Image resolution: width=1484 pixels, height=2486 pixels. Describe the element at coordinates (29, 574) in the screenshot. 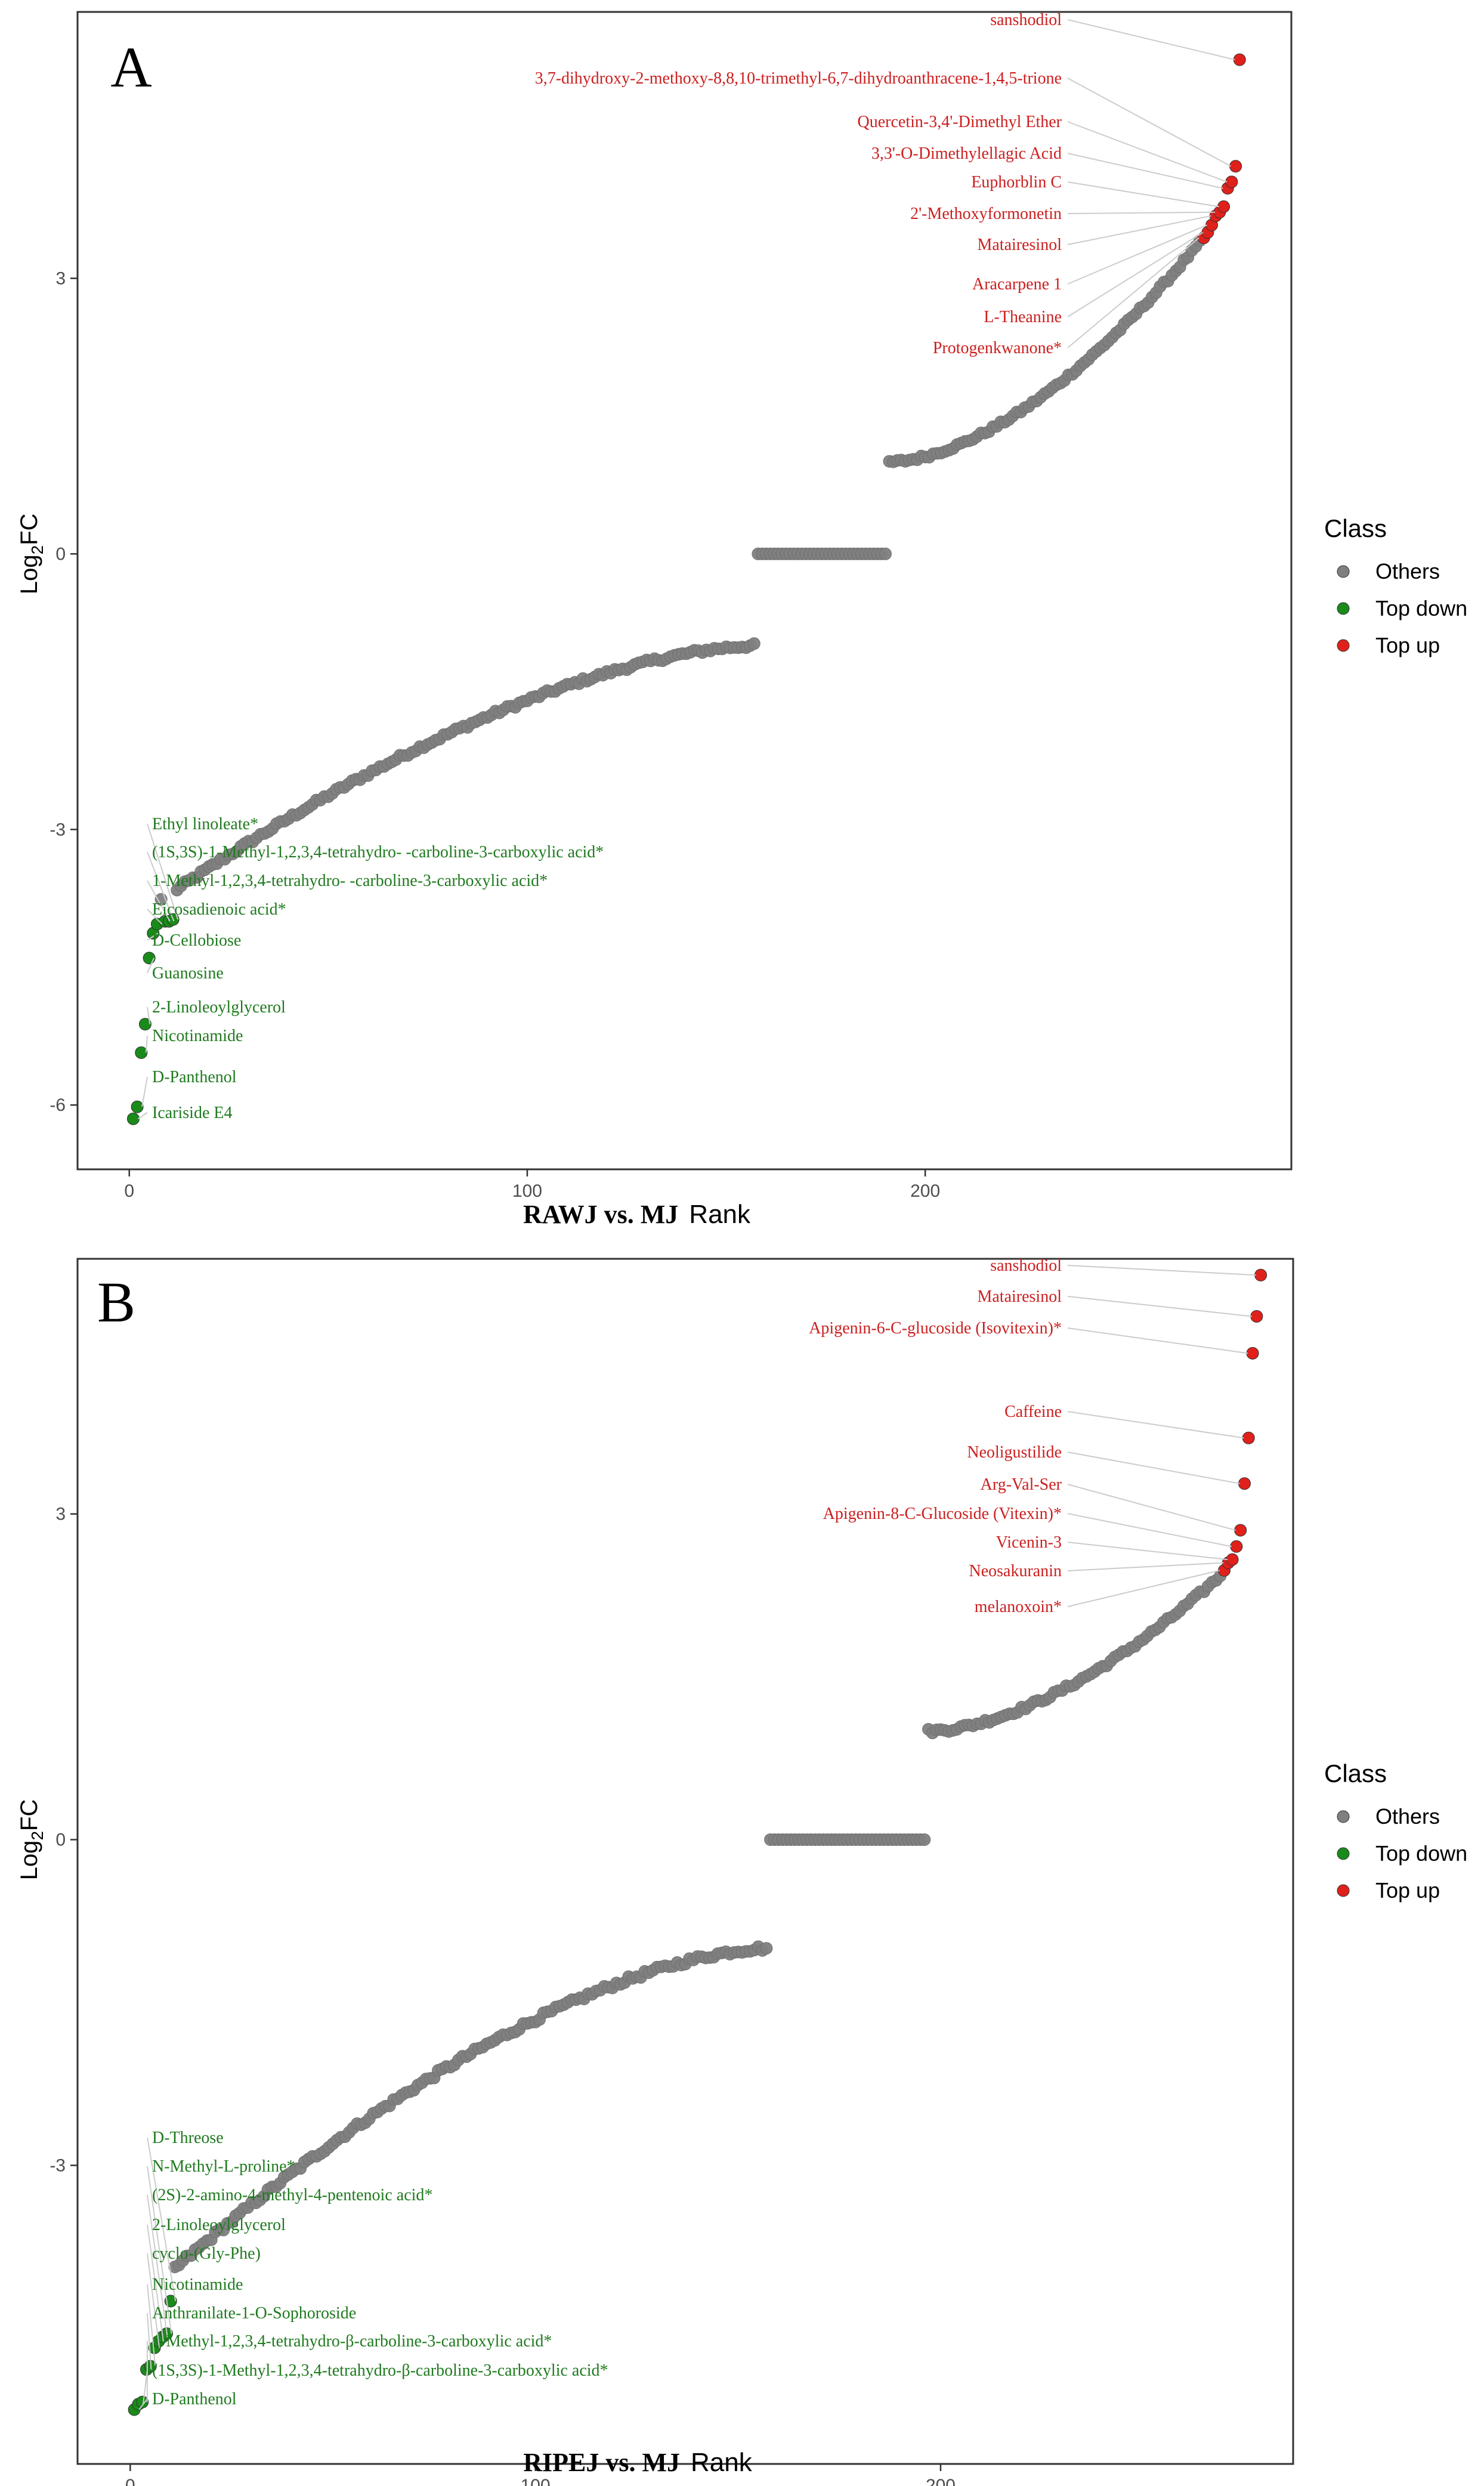

I see `y-axis-label-main: Log` at that location.